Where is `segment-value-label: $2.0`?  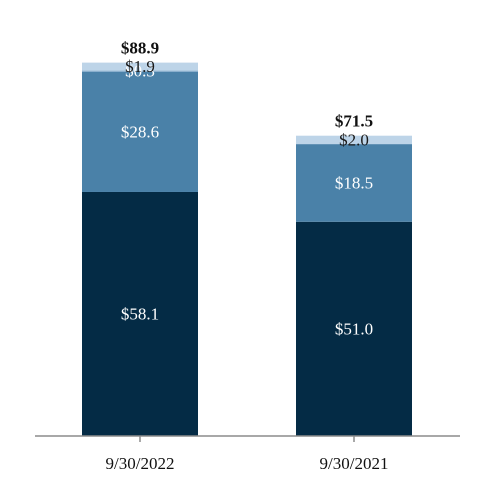
segment-value-label: $2.0 is located at coordinates (354, 139).